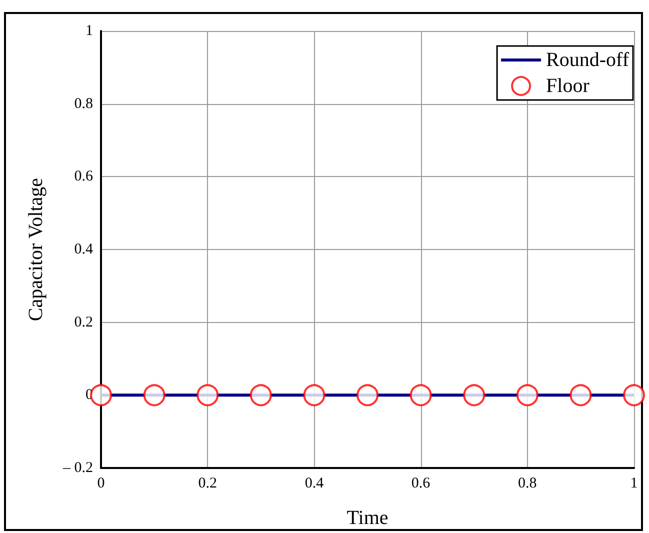 The height and width of the screenshot is (533, 649). What do you see at coordinates (36, 250) in the screenshot?
I see `y-axis-title: Capacitor Voltage` at bounding box center [36, 250].